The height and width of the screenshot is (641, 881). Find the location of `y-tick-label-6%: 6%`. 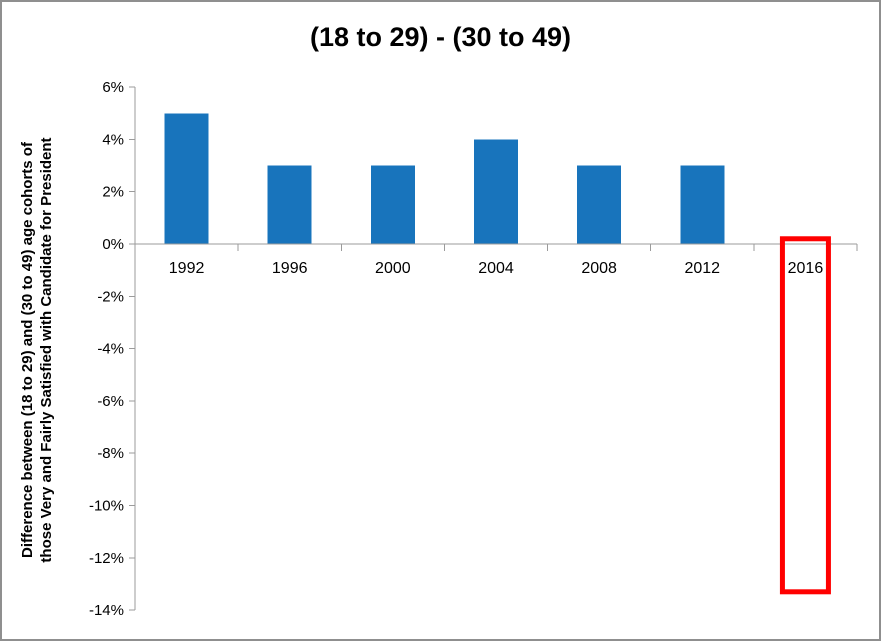

y-tick-label-6%: 6% is located at coordinates (113, 87).